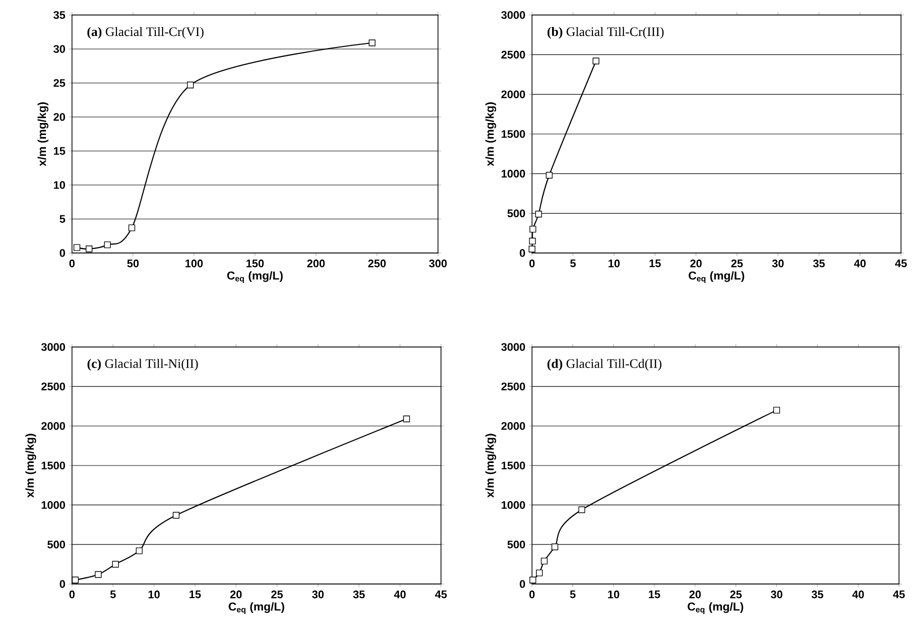  What do you see at coordinates (438, 264) in the screenshot?
I see `x-tick-label: 300` at bounding box center [438, 264].